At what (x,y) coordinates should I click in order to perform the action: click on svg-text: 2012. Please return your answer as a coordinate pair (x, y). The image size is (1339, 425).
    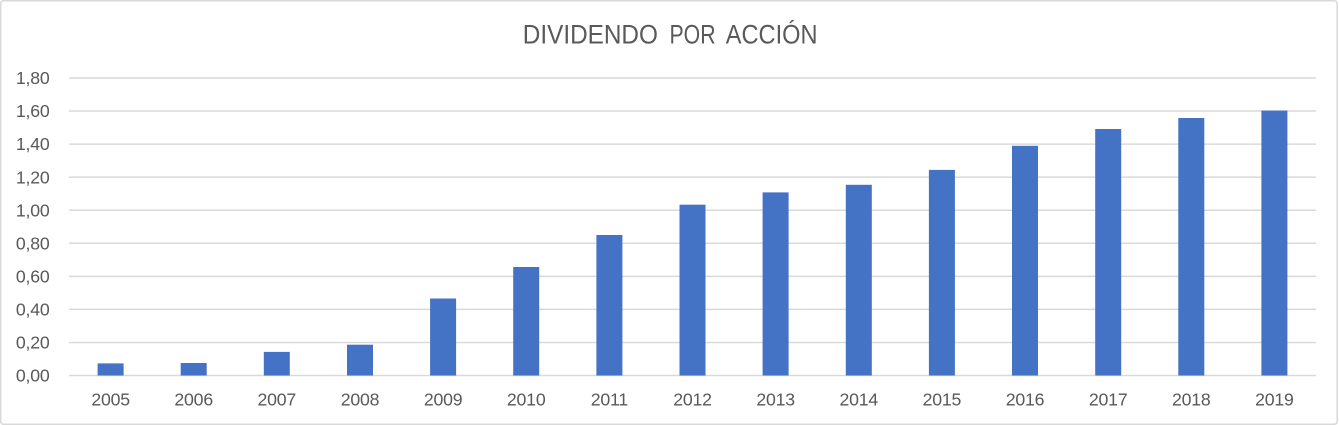
    Looking at the image, I should click on (692, 400).